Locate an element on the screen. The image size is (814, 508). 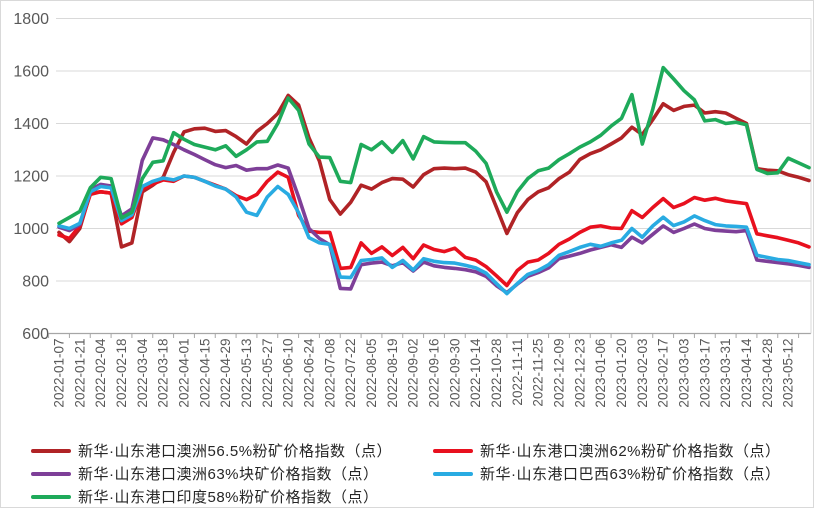
legend-item-br63-fines: 新华·山东港口巴西63%粉矿价格指数（点） is located at coordinates (623, 473).